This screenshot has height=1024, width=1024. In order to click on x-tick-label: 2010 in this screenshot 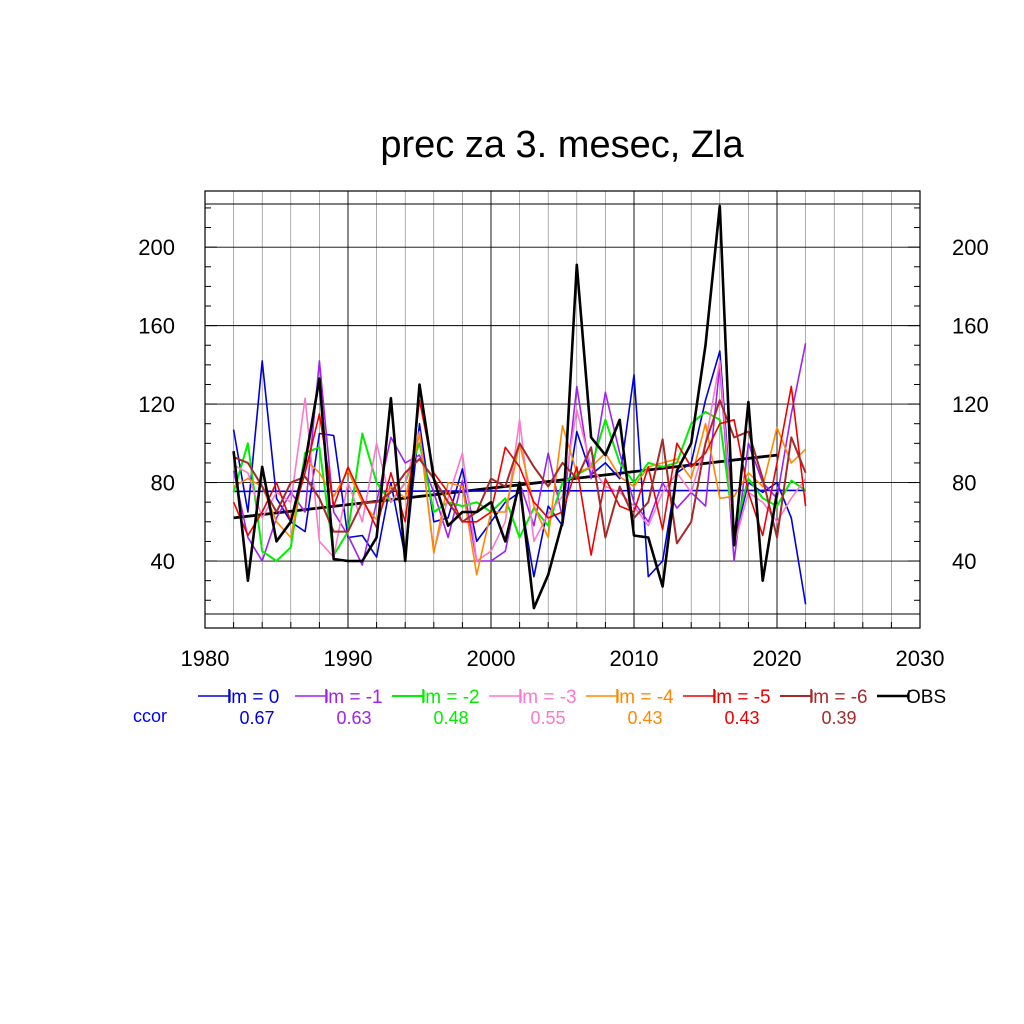, I will do `click(634, 658)`.